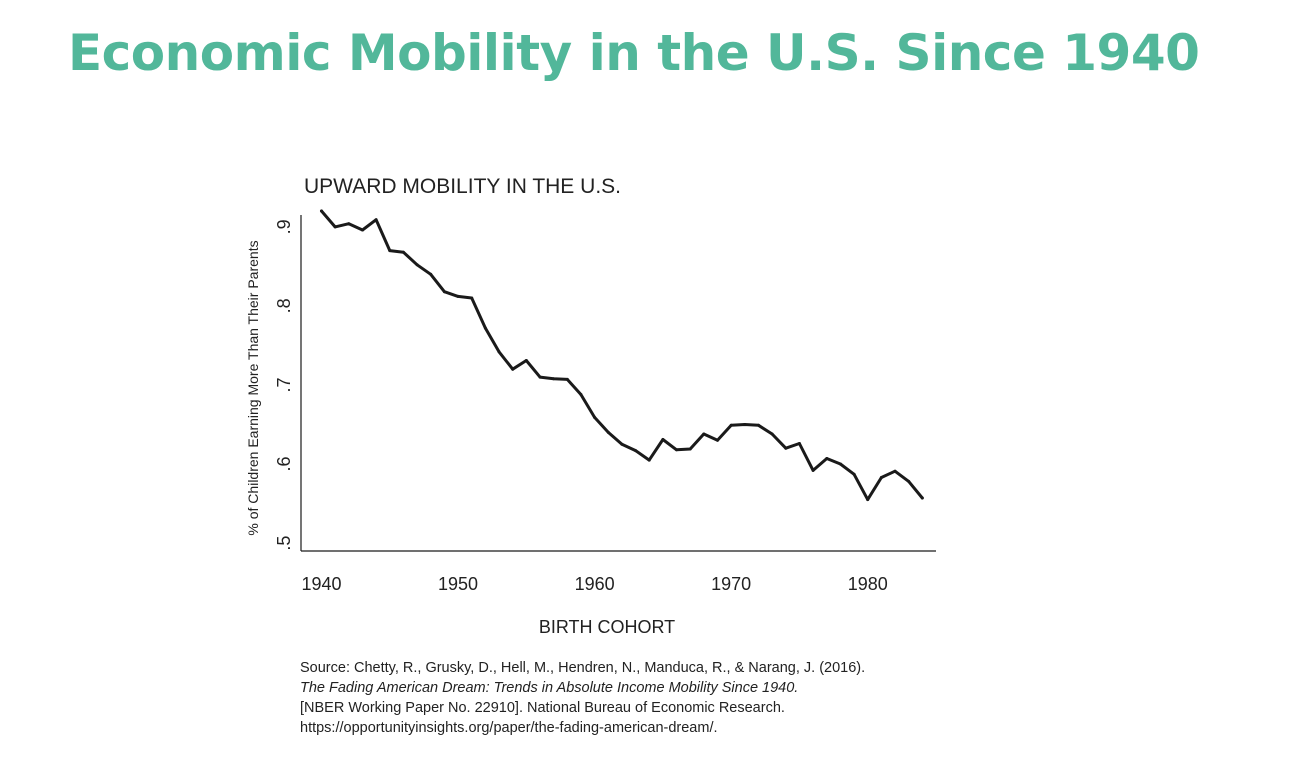 The width and height of the screenshot is (1296, 770). Describe the element at coordinates (868, 584) in the screenshot. I see `x-tick-label: 1980` at that location.